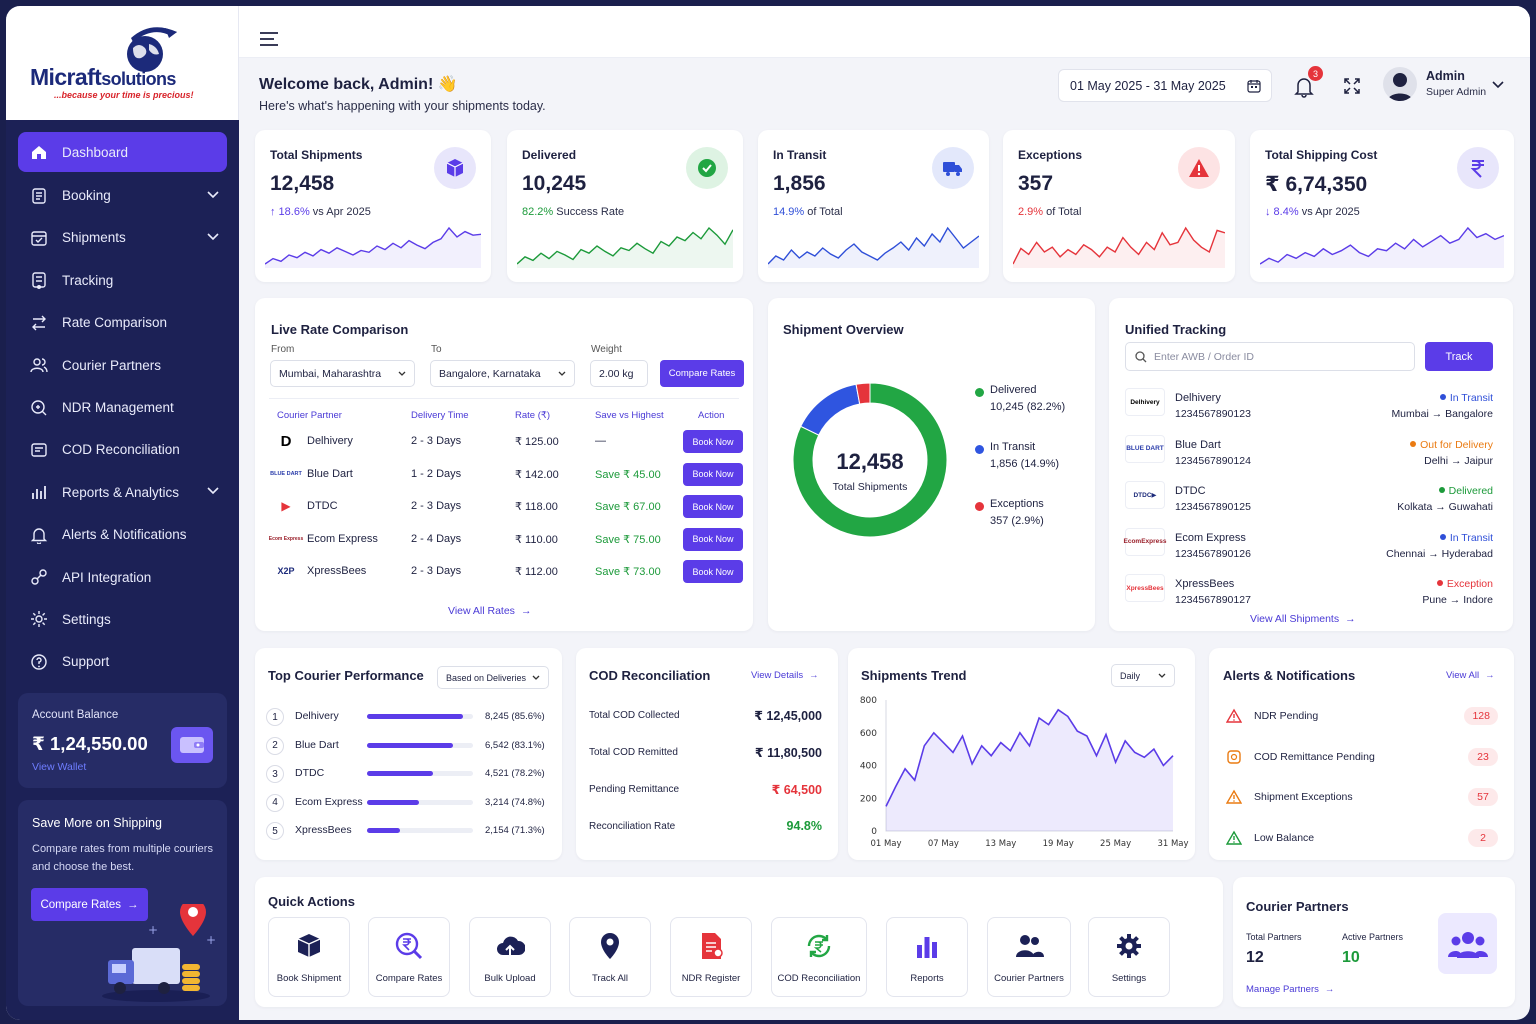  What do you see at coordinates (1029, 957) in the screenshot?
I see `quick-action-courier-partners: Courier Partners` at bounding box center [1029, 957].